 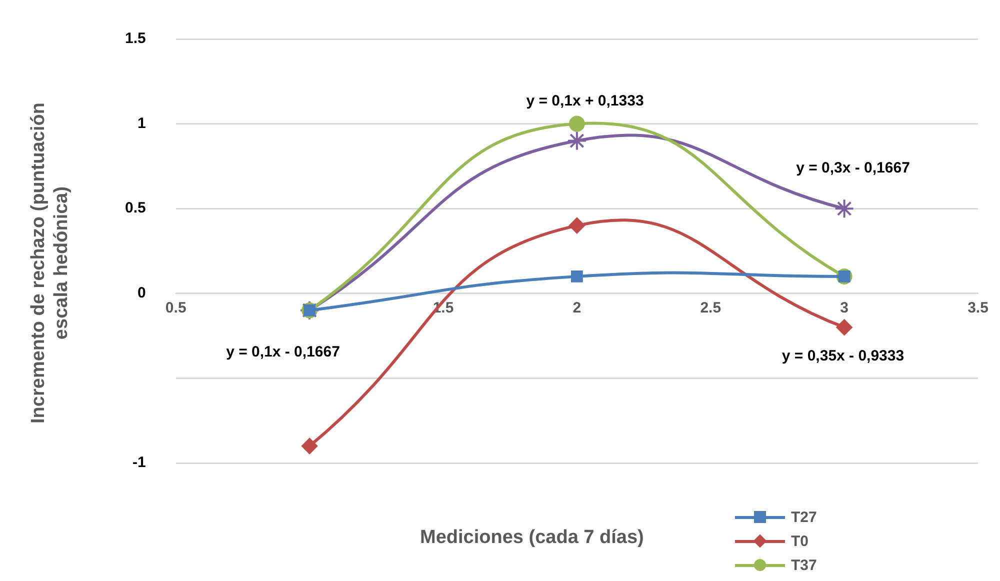 What do you see at coordinates (135, 208) in the screenshot?
I see `y-tick-label: 0.5` at bounding box center [135, 208].